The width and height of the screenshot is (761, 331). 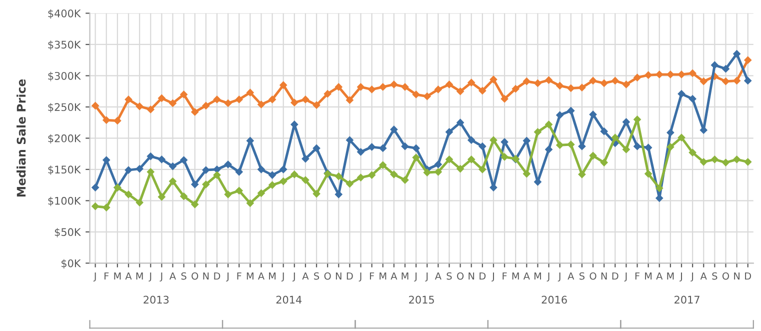 What do you see at coordinates (64, 14) in the screenshot?
I see `y-tick-label: $400K` at bounding box center [64, 14].